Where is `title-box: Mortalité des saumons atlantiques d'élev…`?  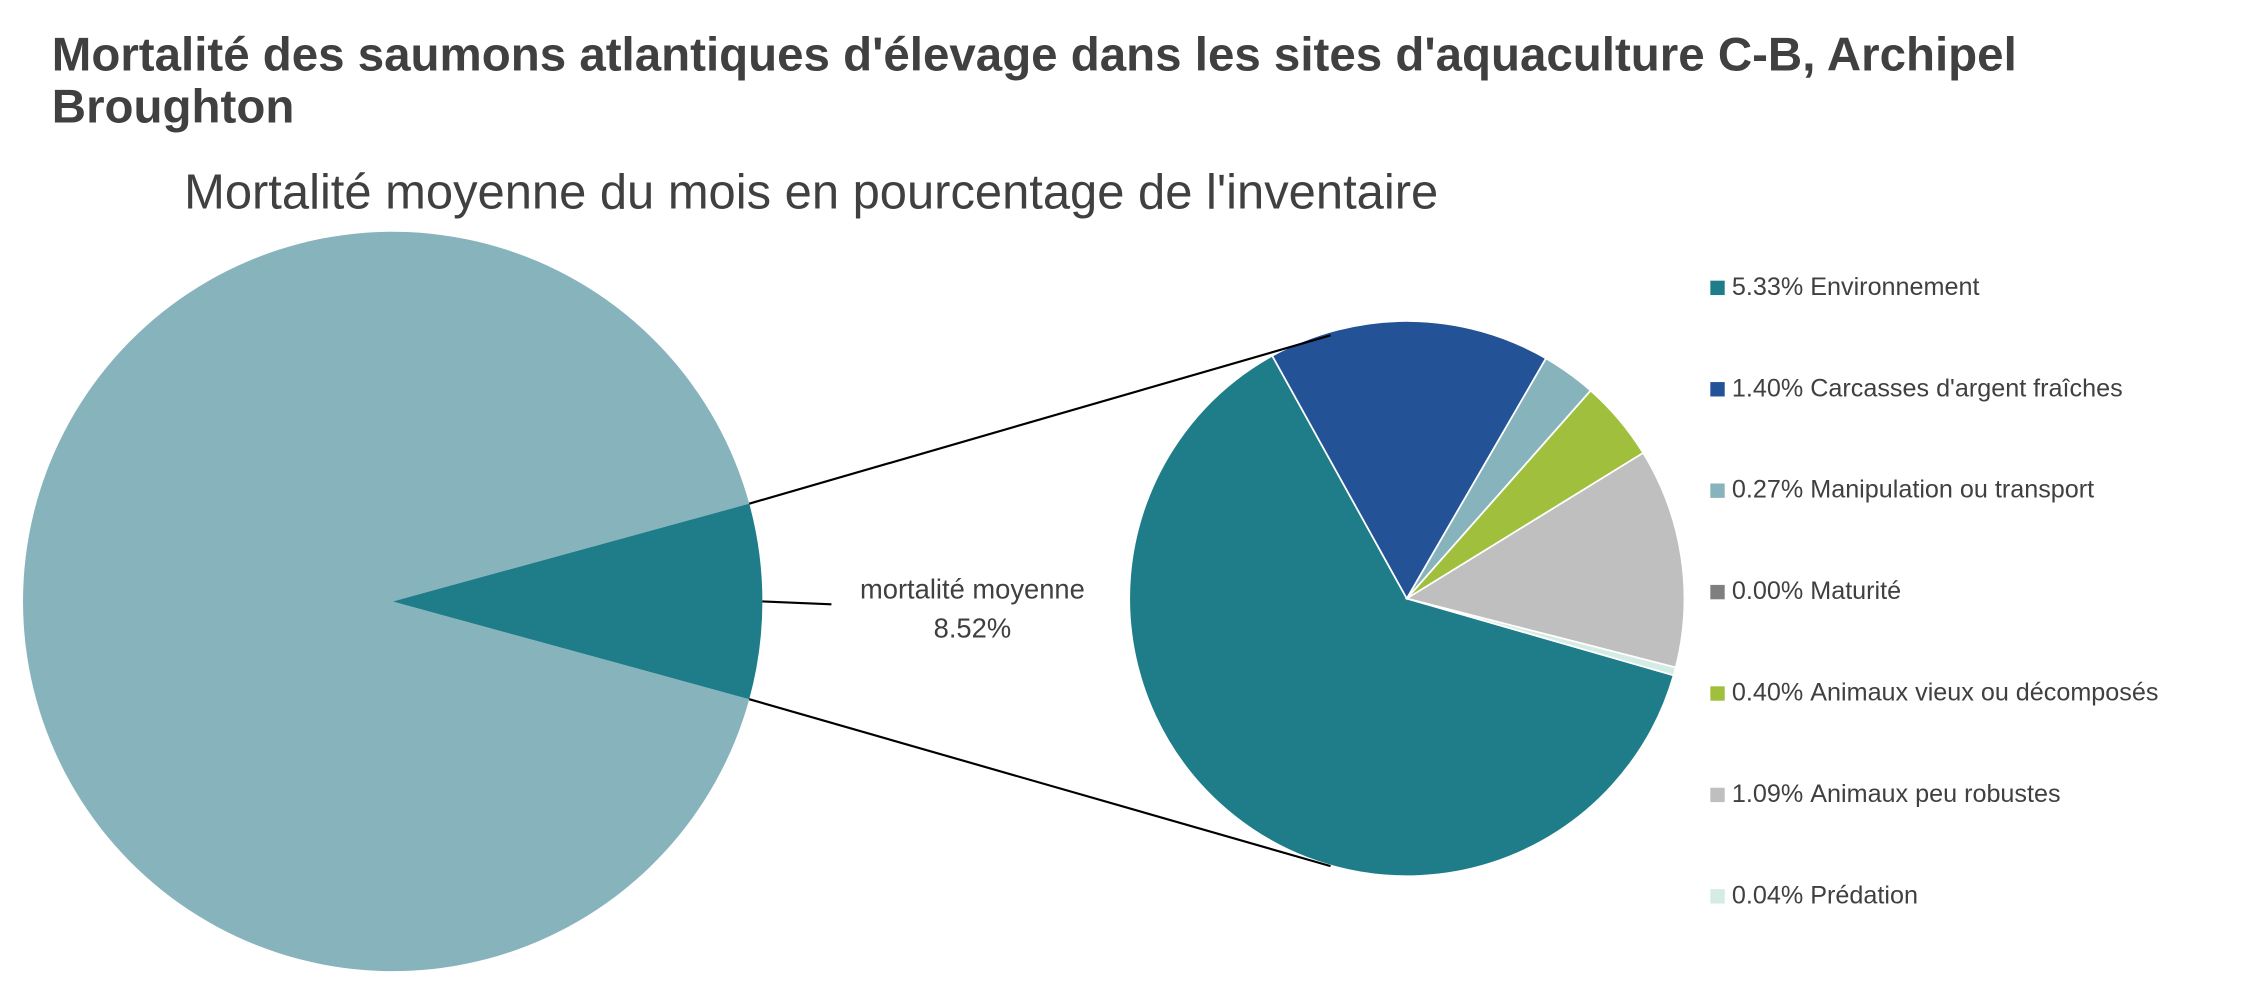
title-box: Mortalité des saumons atlantiques d'élev… is located at coordinates (1034, 80).